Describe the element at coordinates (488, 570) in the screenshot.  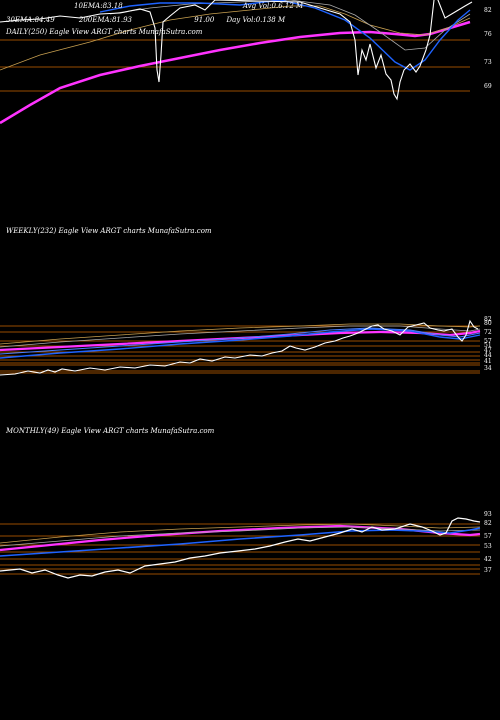
I see `monthly-axis-label: 37` at that location.